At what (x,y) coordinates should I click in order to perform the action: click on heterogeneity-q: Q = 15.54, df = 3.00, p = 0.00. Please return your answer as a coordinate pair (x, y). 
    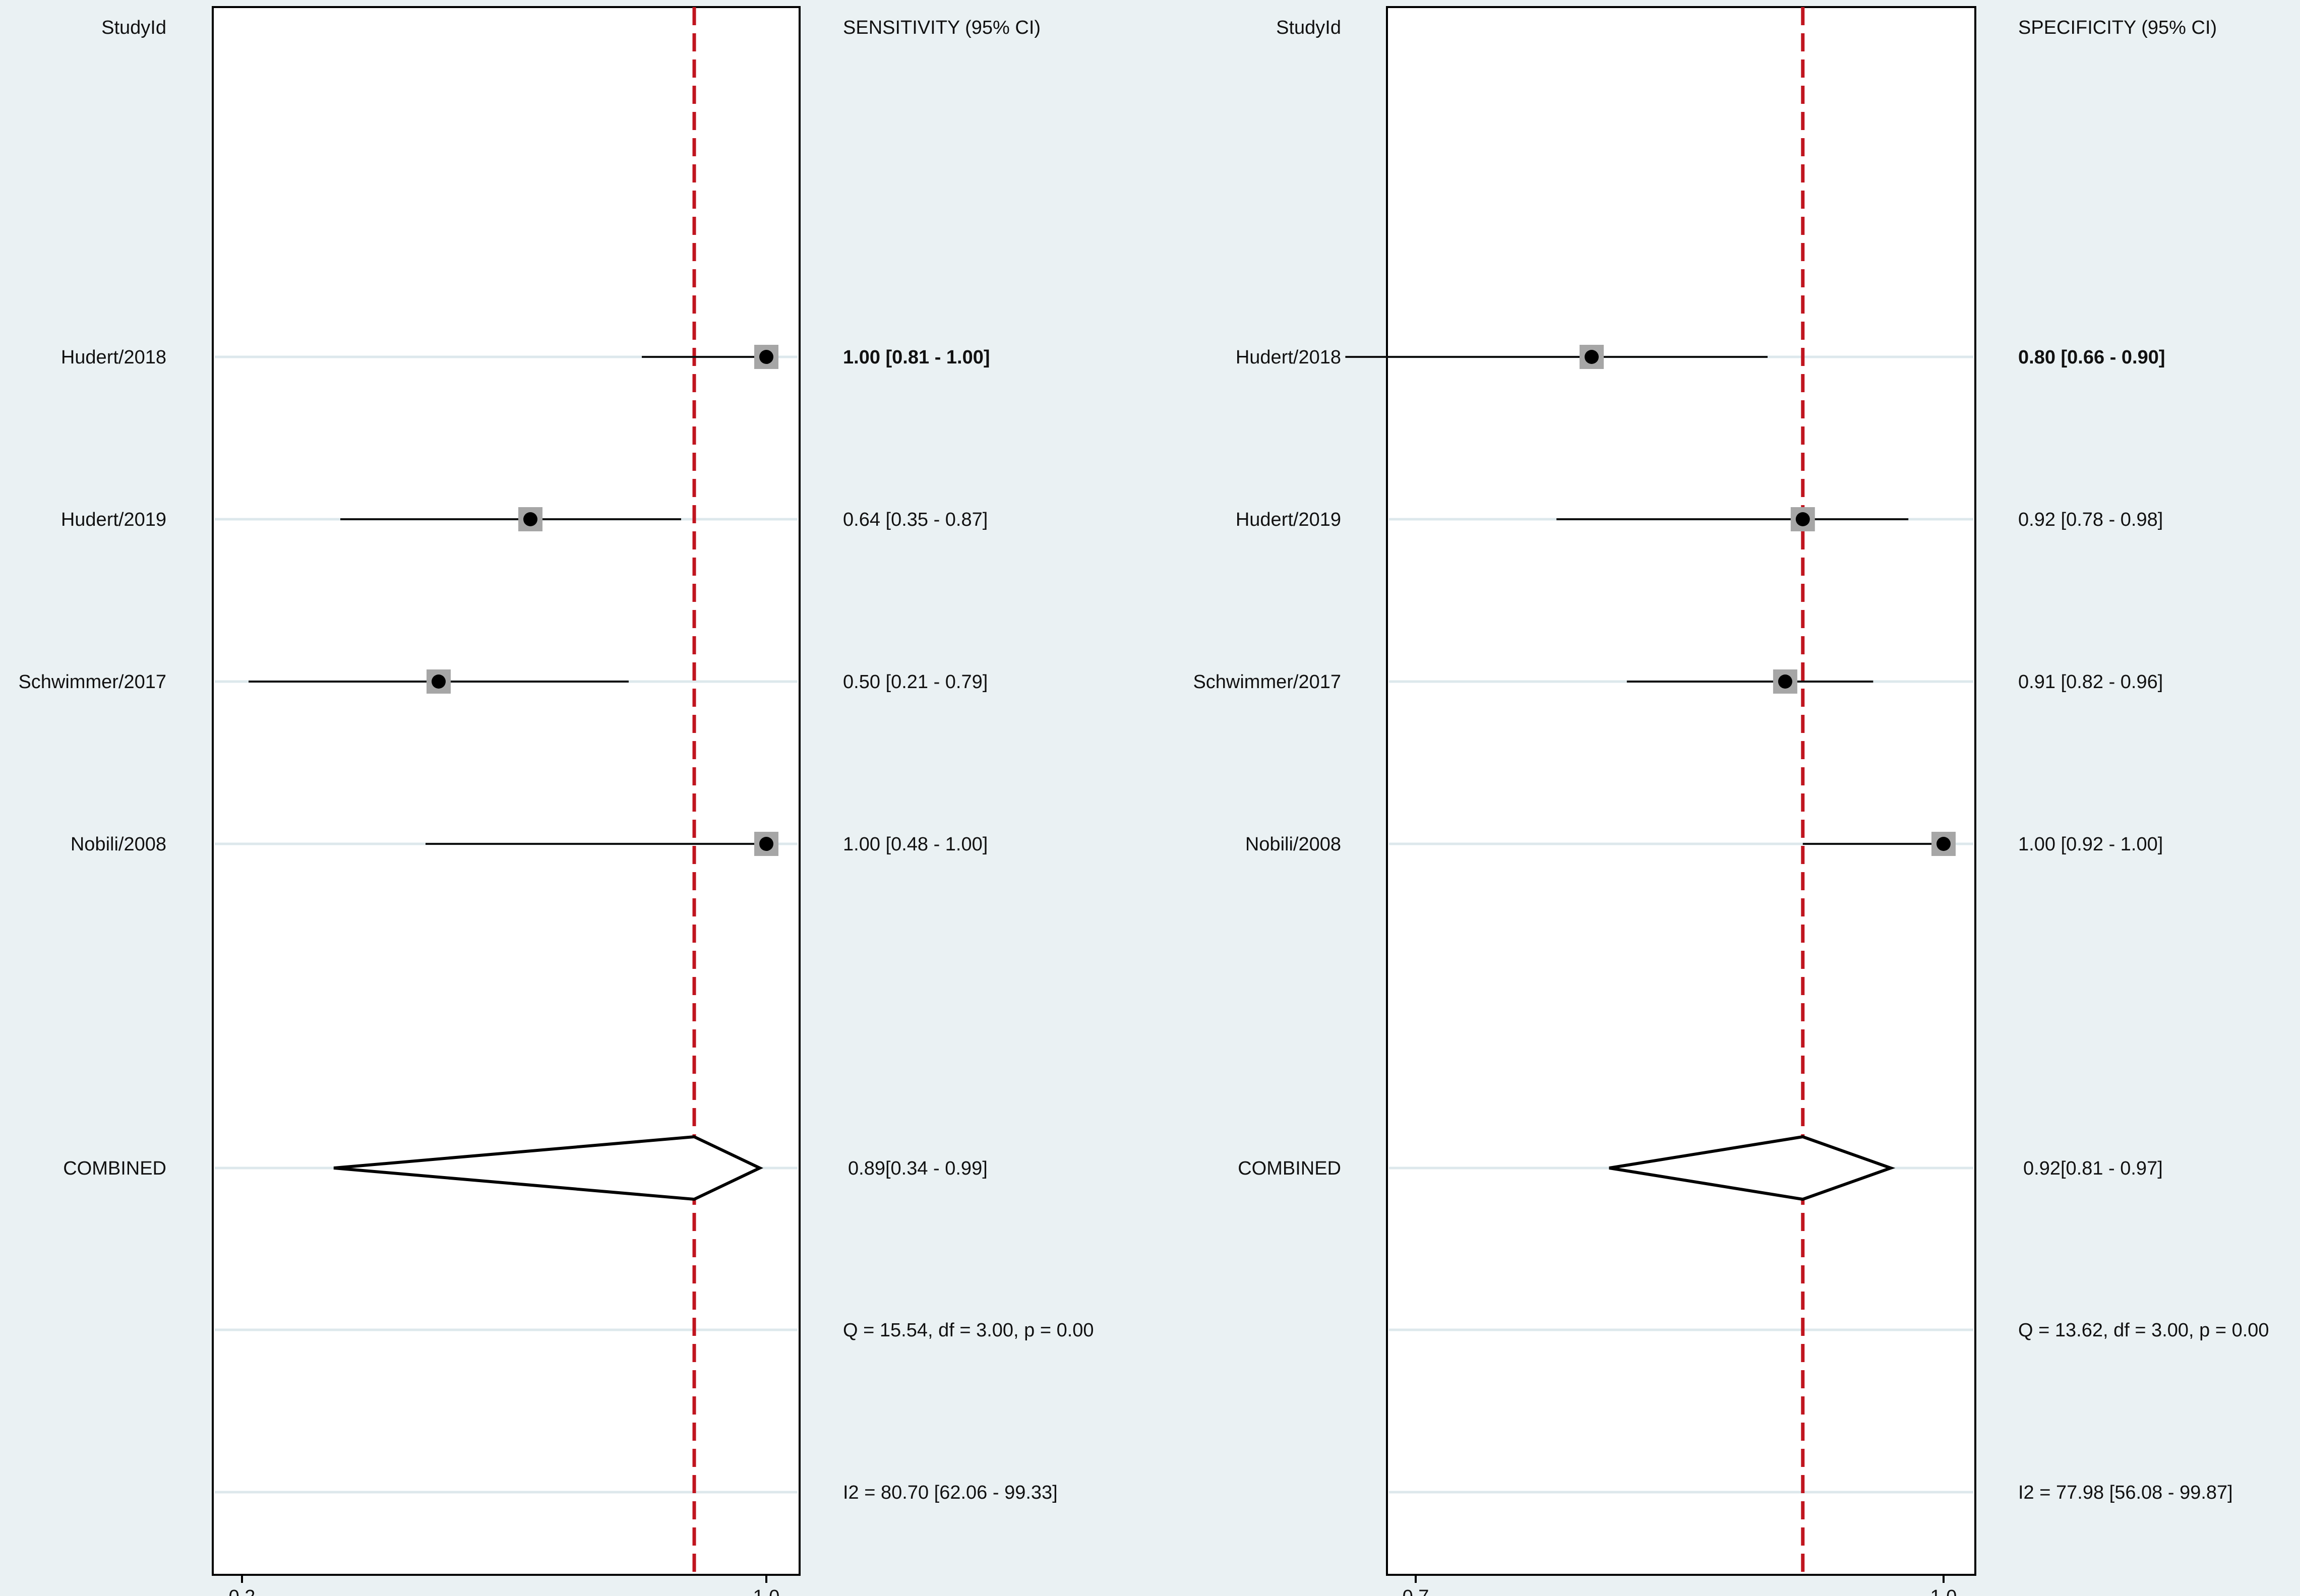
    Looking at the image, I should click on (968, 1330).